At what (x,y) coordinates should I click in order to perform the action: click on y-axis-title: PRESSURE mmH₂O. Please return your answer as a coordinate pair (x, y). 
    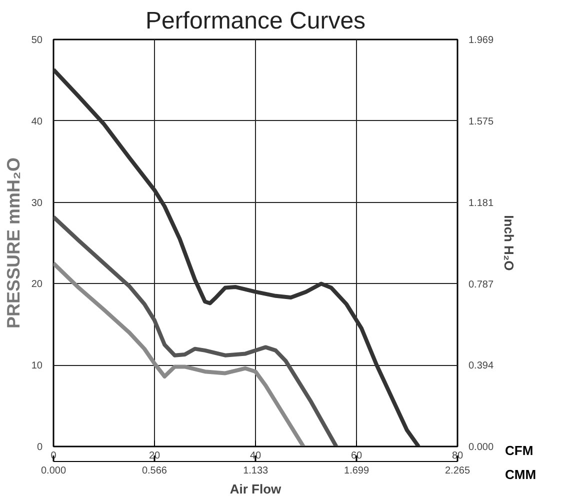
    Looking at the image, I should click on (13, 243).